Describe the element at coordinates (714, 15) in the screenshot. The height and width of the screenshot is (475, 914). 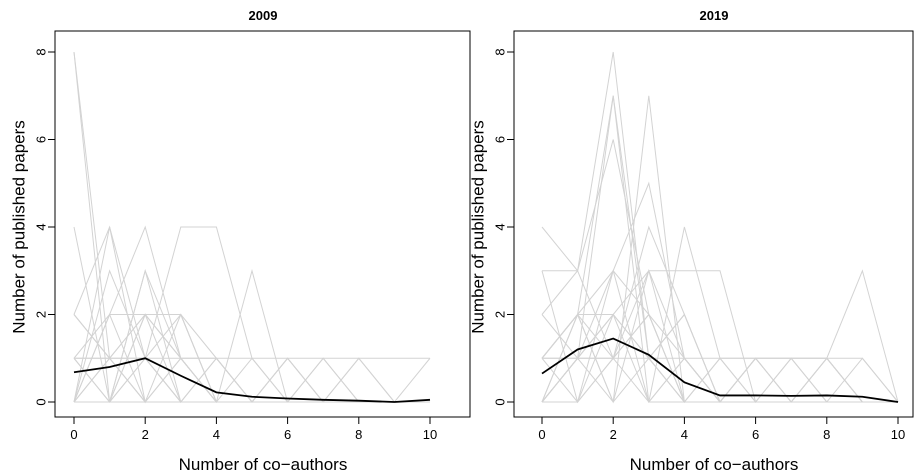
I see `chart-title: 2019` at that location.